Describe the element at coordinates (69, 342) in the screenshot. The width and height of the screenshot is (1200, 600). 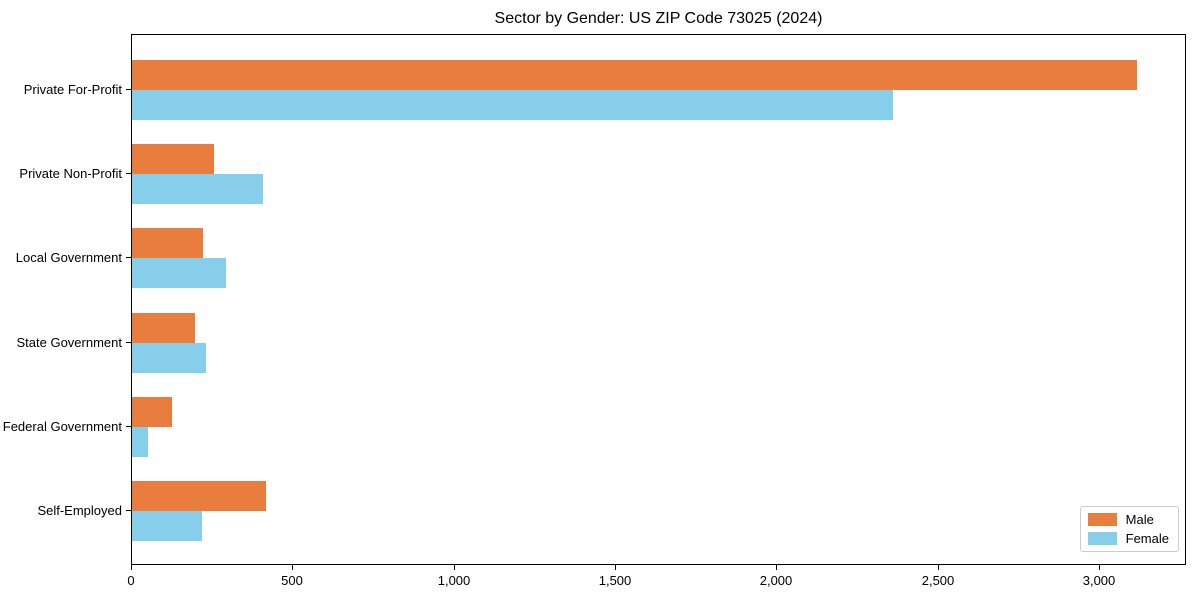
I see `y-tick-label: State Government` at that location.